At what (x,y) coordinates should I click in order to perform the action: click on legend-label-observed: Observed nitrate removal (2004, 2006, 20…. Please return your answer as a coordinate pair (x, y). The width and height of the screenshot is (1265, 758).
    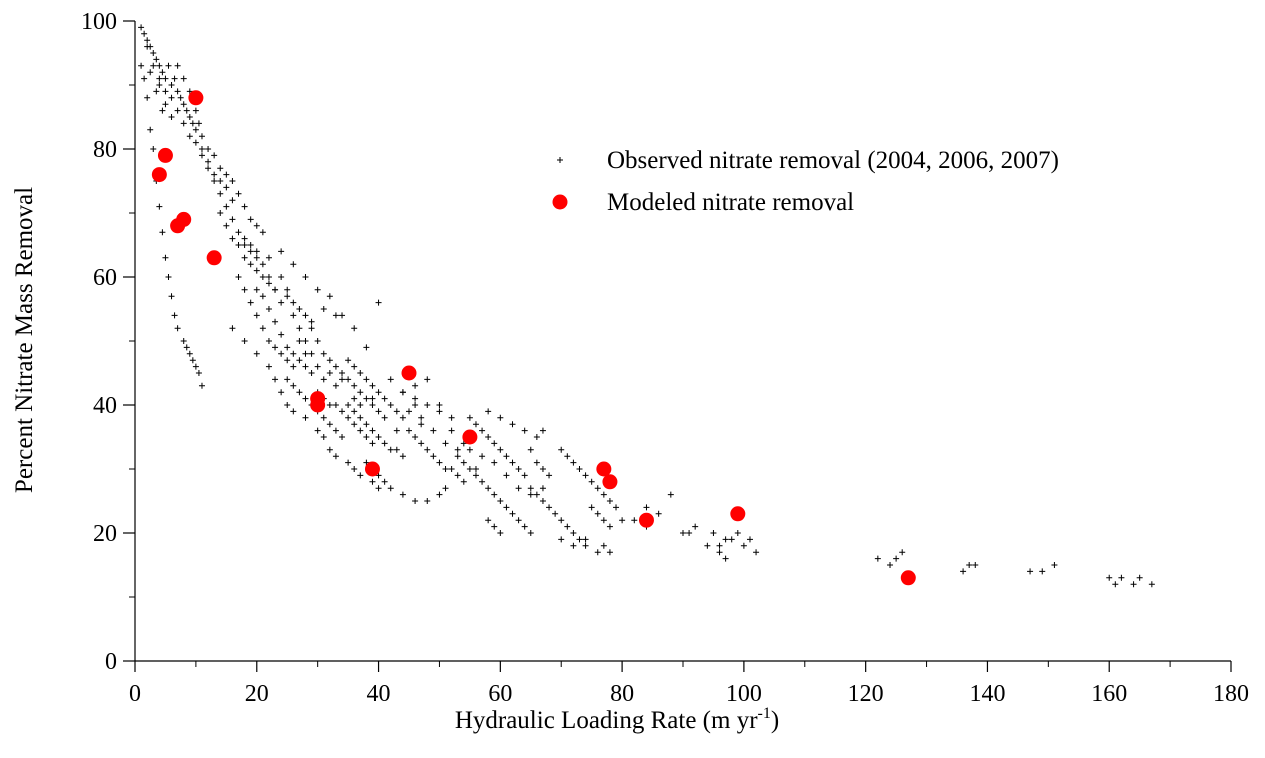
    Looking at the image, I should click on (833, 160).